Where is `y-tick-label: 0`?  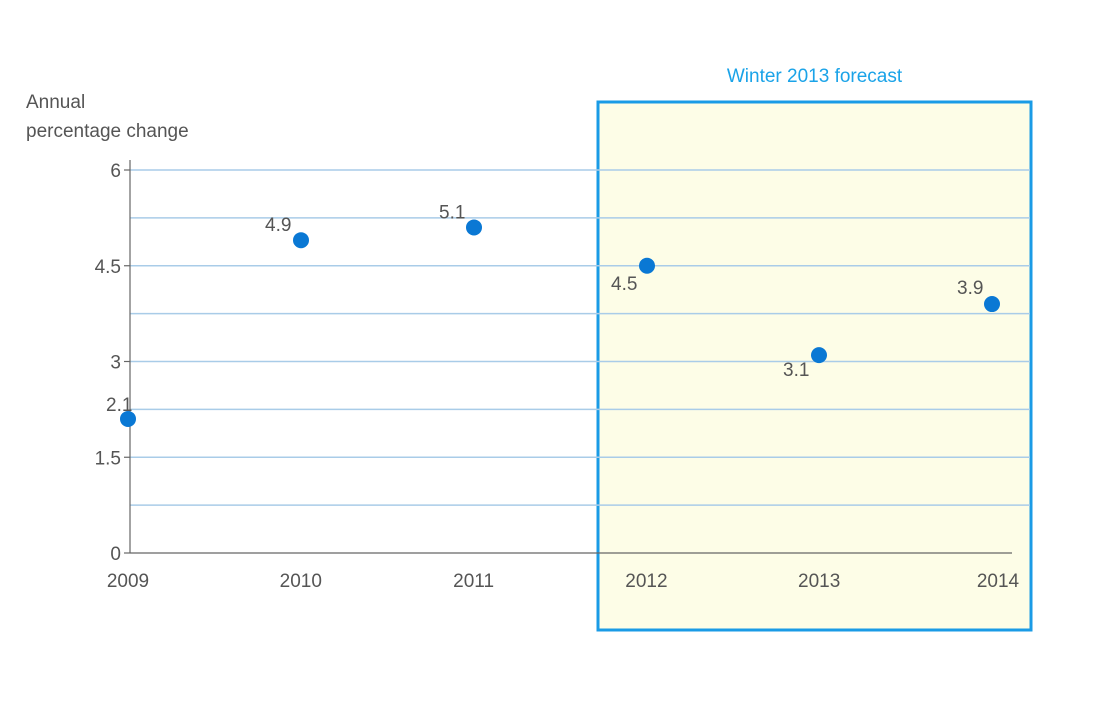
y-tick-label: 0 is located at coordinates (115, 554).